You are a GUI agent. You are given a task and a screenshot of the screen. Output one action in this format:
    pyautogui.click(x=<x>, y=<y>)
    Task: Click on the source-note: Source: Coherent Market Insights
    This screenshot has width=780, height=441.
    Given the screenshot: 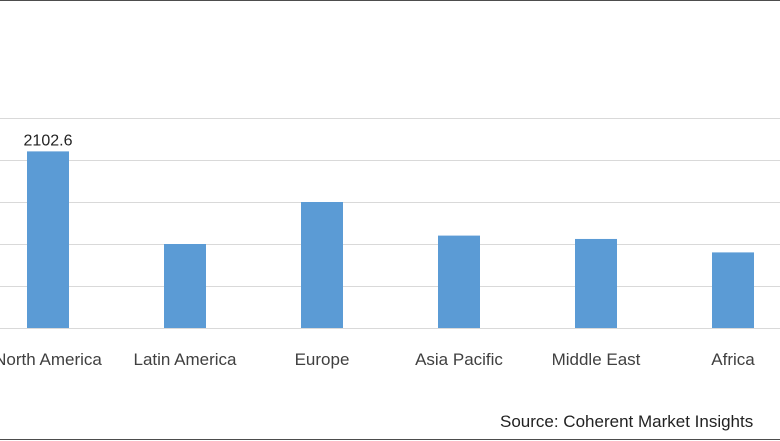 What is the action you would take?
    pyautogui.click(x=627, y=421)
    